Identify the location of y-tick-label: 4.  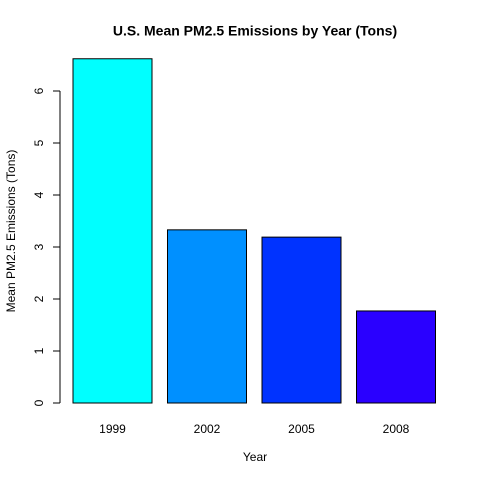
(39, 194).